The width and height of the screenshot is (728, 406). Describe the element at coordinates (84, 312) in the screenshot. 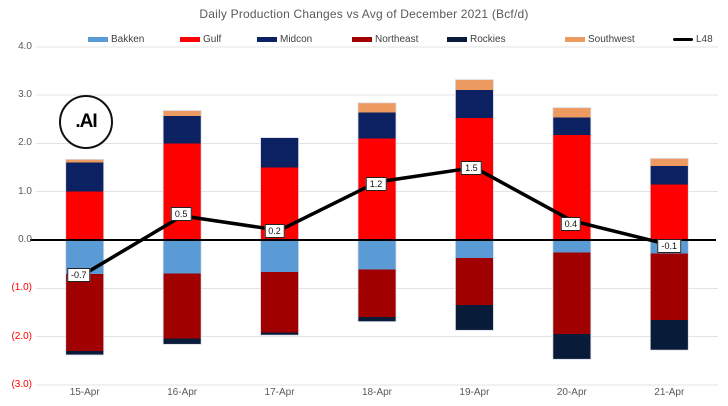

I see `bar-segment-northeast-15-Apr` at that location.